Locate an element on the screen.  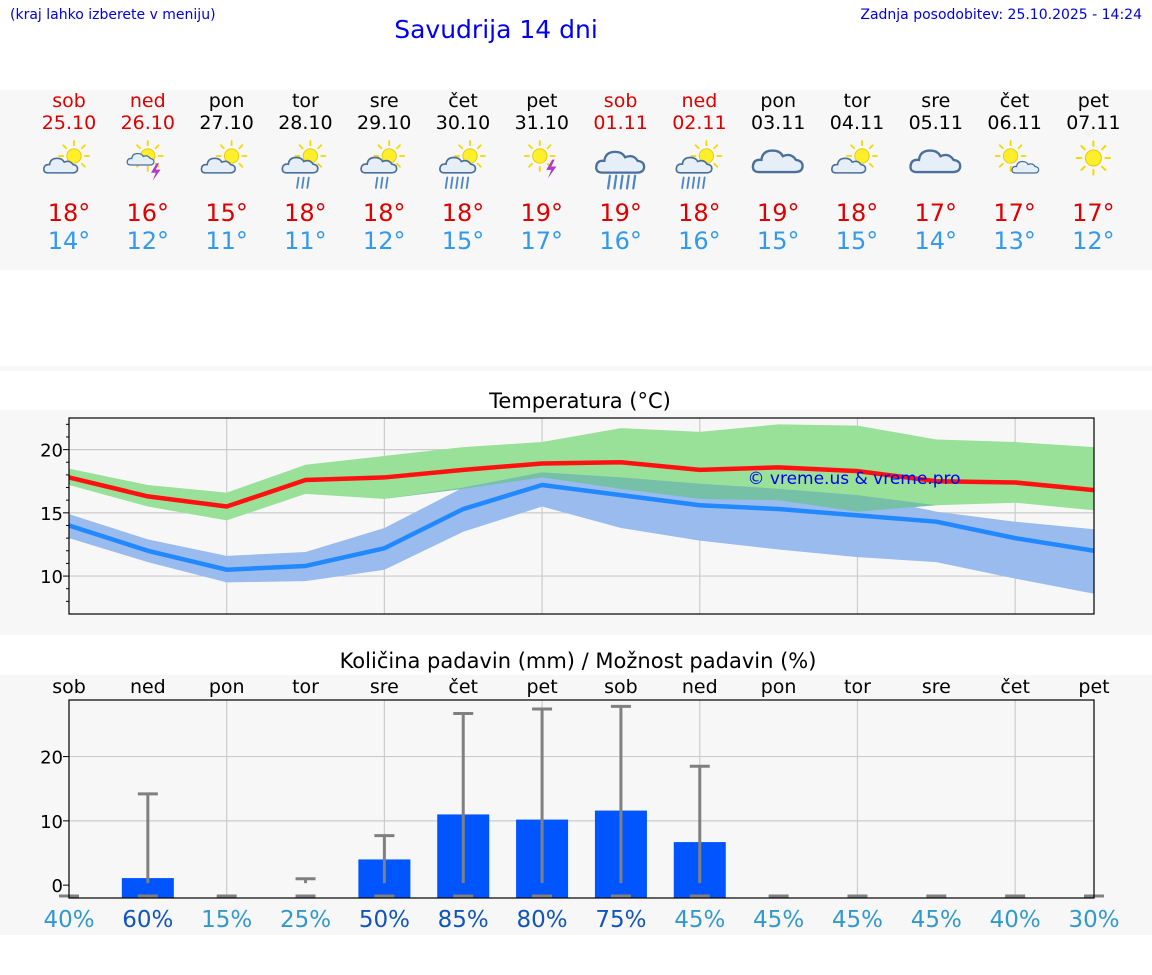
sunny-icon is located at coordinates (1093, 158).